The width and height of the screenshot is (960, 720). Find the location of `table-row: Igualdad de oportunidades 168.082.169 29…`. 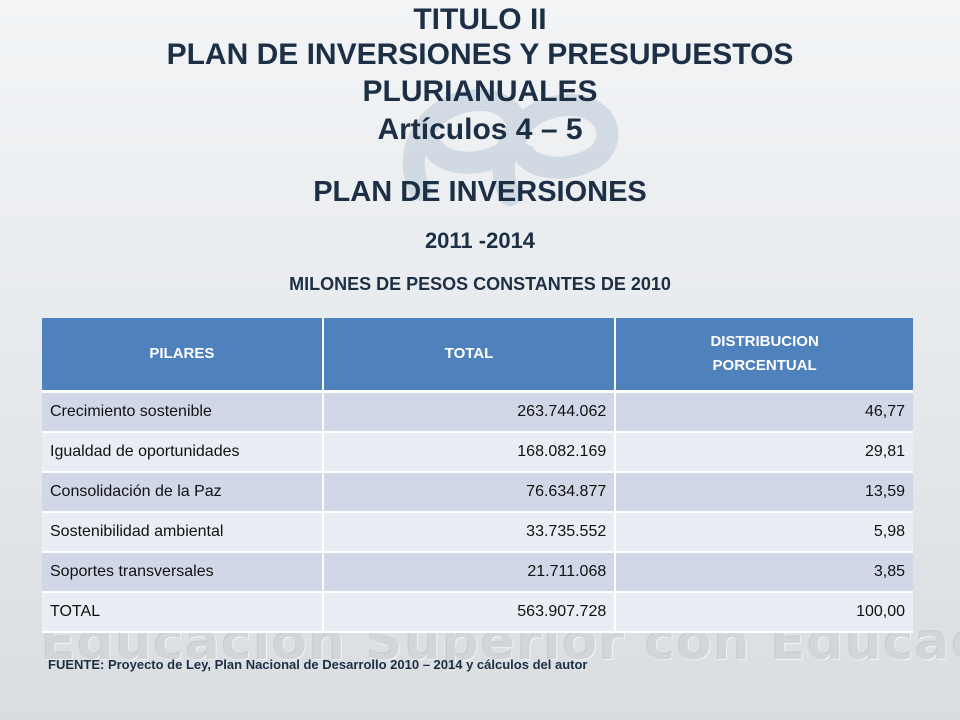

table-row: Igualdad de oportunidades 168.082.169 29… is located at coordinates (477, 452).